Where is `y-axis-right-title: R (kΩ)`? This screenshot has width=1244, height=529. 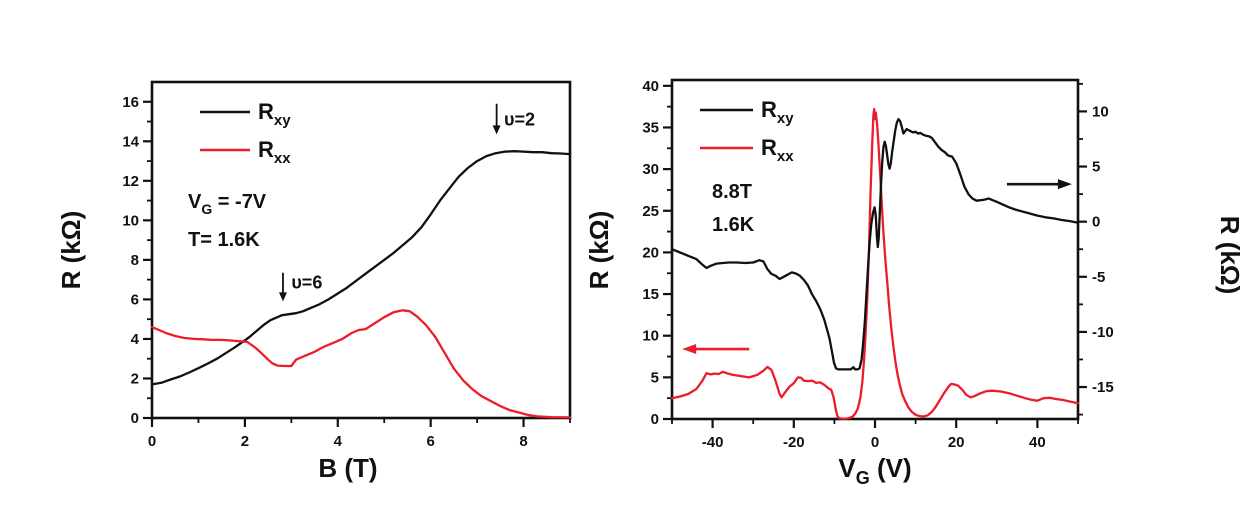 y-axis-right-title: R (kΩ) is located at coordinates (1229, 255).